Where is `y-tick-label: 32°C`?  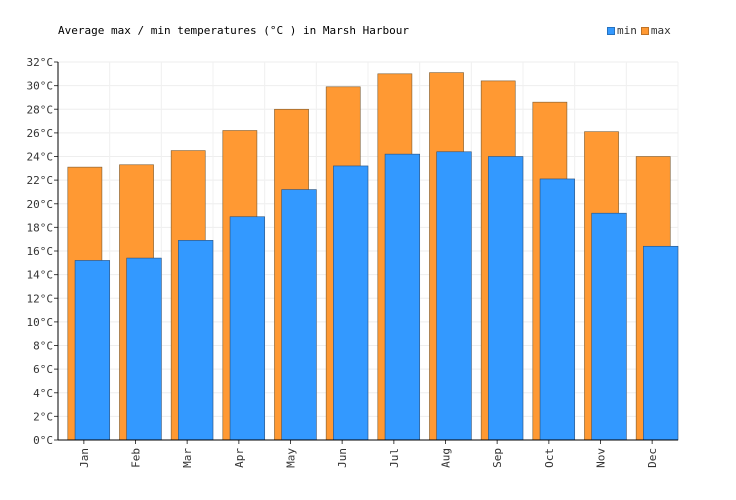
y-tick-label: 32°C is located at coordinates (40, 62).